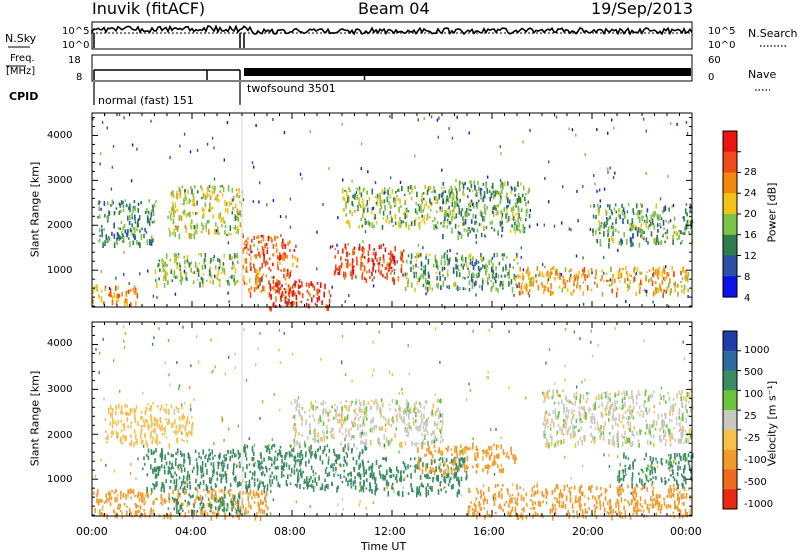  What do you see at coordinates (220, 500) in the screenshot?
I see `velocity-cell-r3` at bounding box center [220, 500].